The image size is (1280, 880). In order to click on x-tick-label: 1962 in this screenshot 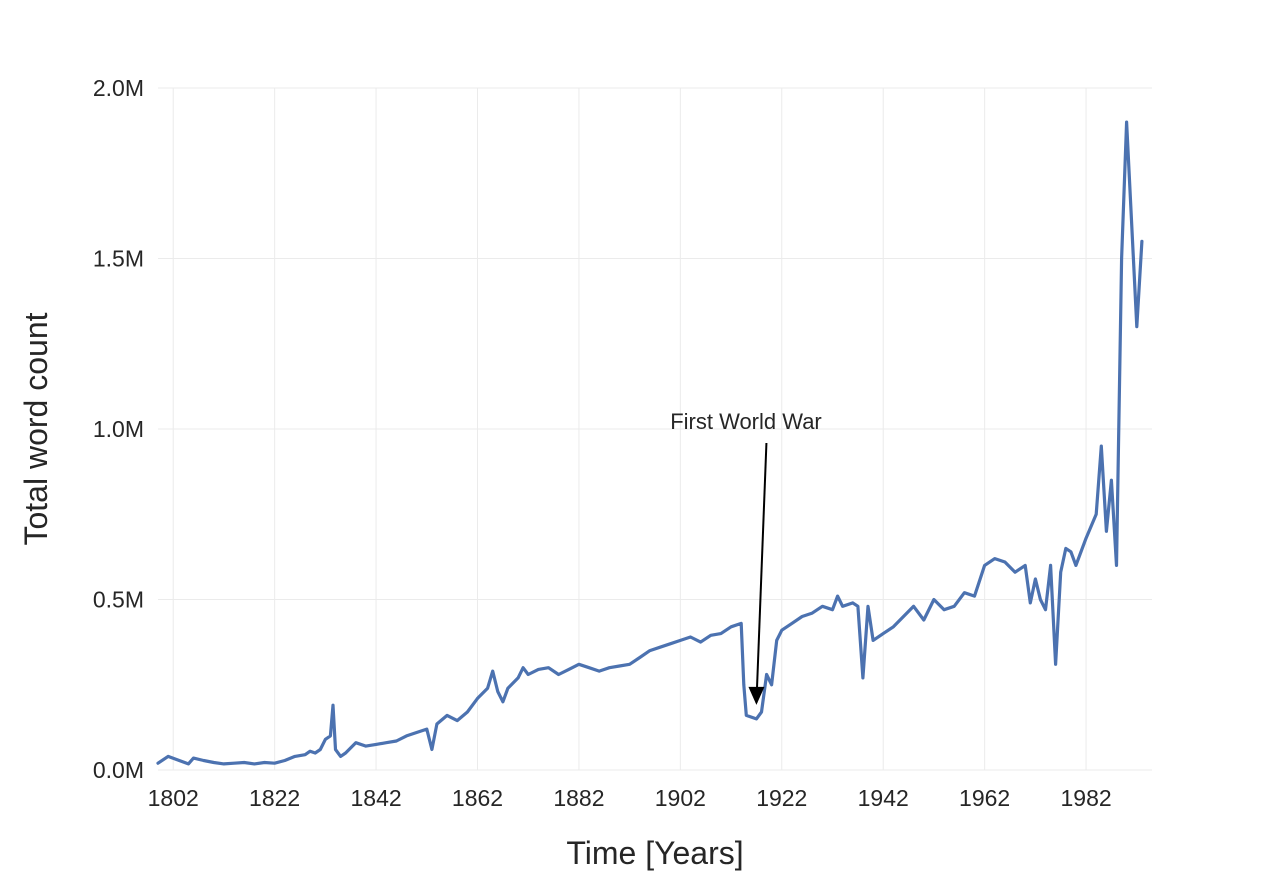, I will do `click(984, 798)`.